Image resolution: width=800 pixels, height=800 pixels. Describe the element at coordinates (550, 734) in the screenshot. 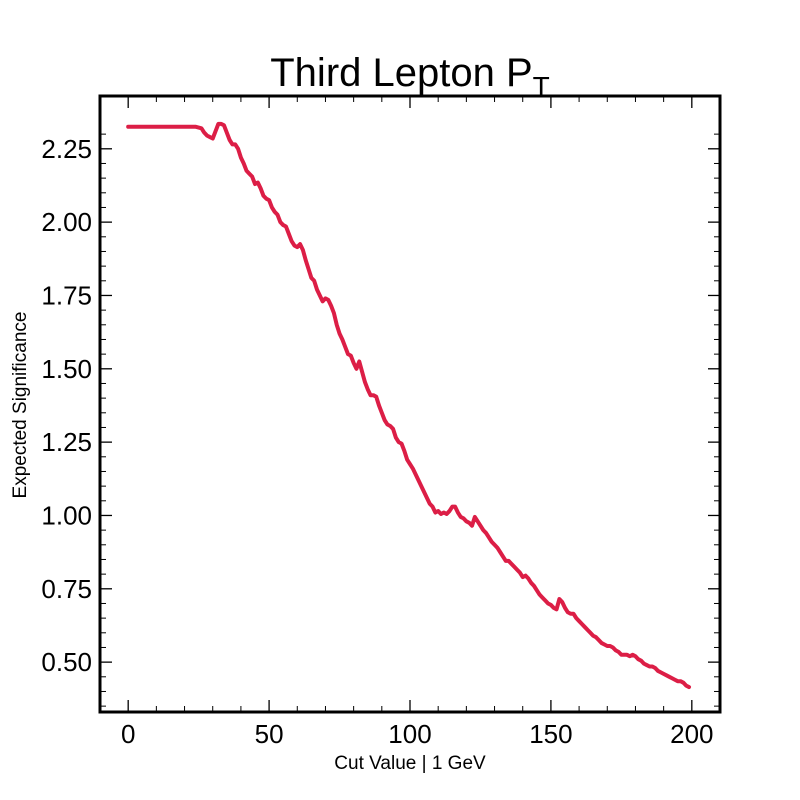

I see `x-tick-label: 150` at that location.